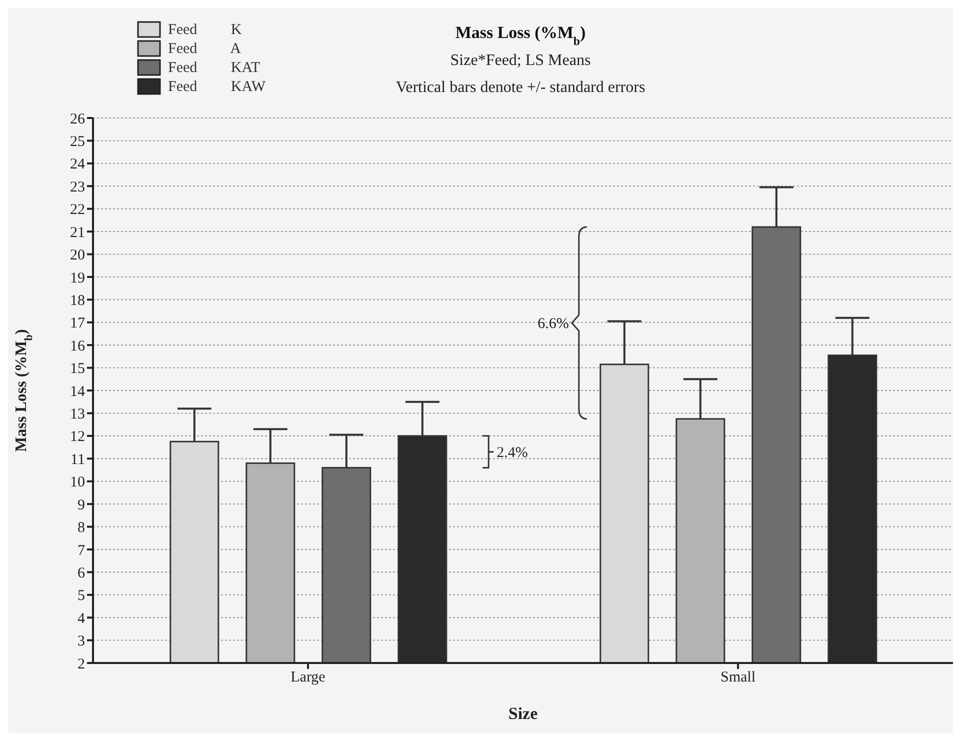 Image resolution: width=957 pixels, height=739 pixels. I want to click on x-axis-title: Size, so click(523, 713).